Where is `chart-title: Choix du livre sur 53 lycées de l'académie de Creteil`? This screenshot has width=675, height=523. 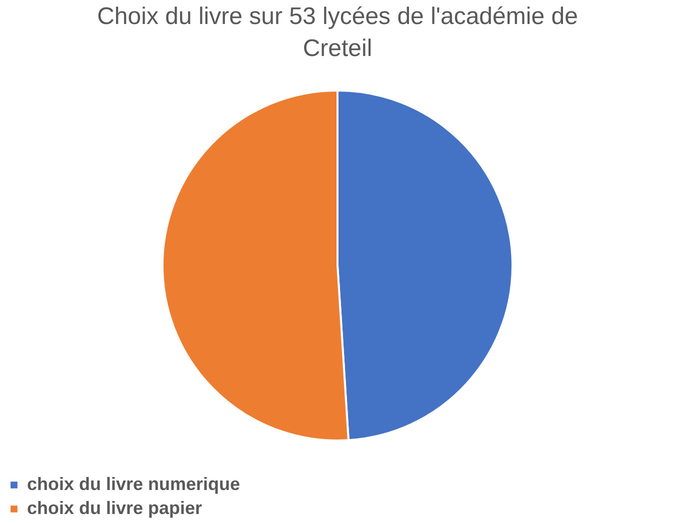 chart-title: Choix du livre sur 53 lycées de l'académie de Creteil is located at coordinates (337, 32).